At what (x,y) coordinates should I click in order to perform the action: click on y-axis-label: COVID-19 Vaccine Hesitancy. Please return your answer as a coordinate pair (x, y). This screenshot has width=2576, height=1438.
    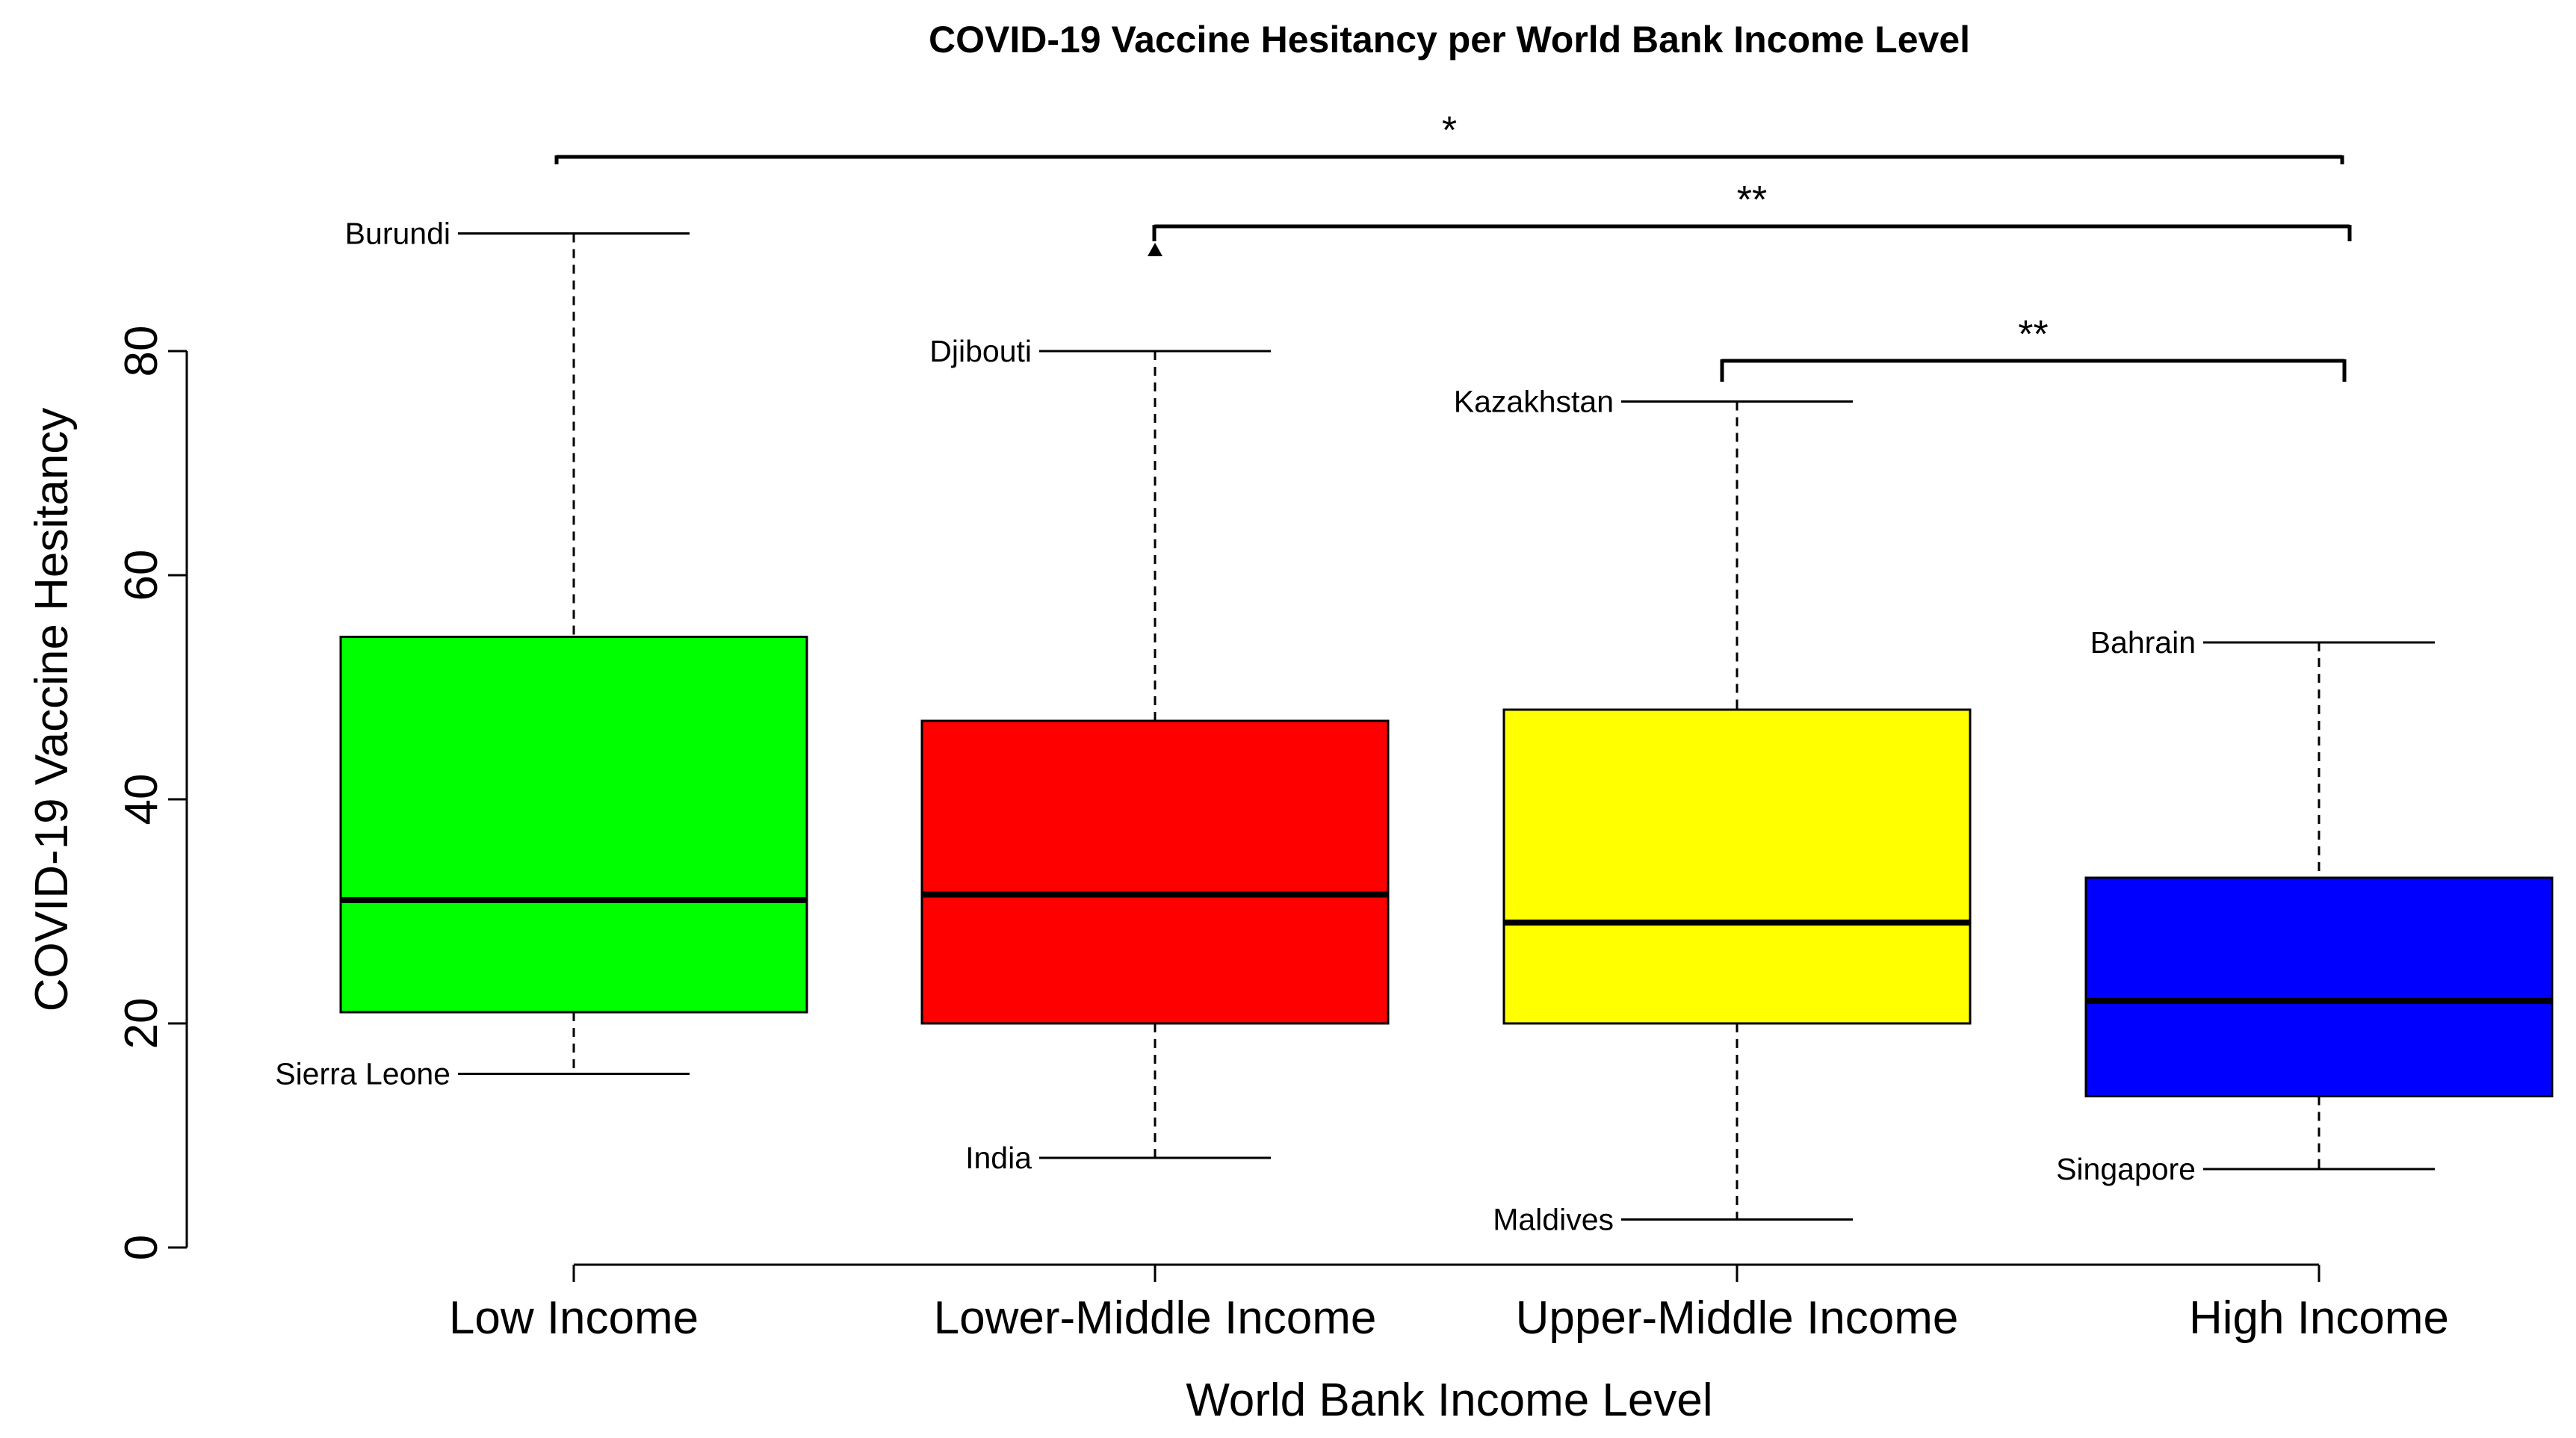
    Looking at the image, I should click on (52, 710).